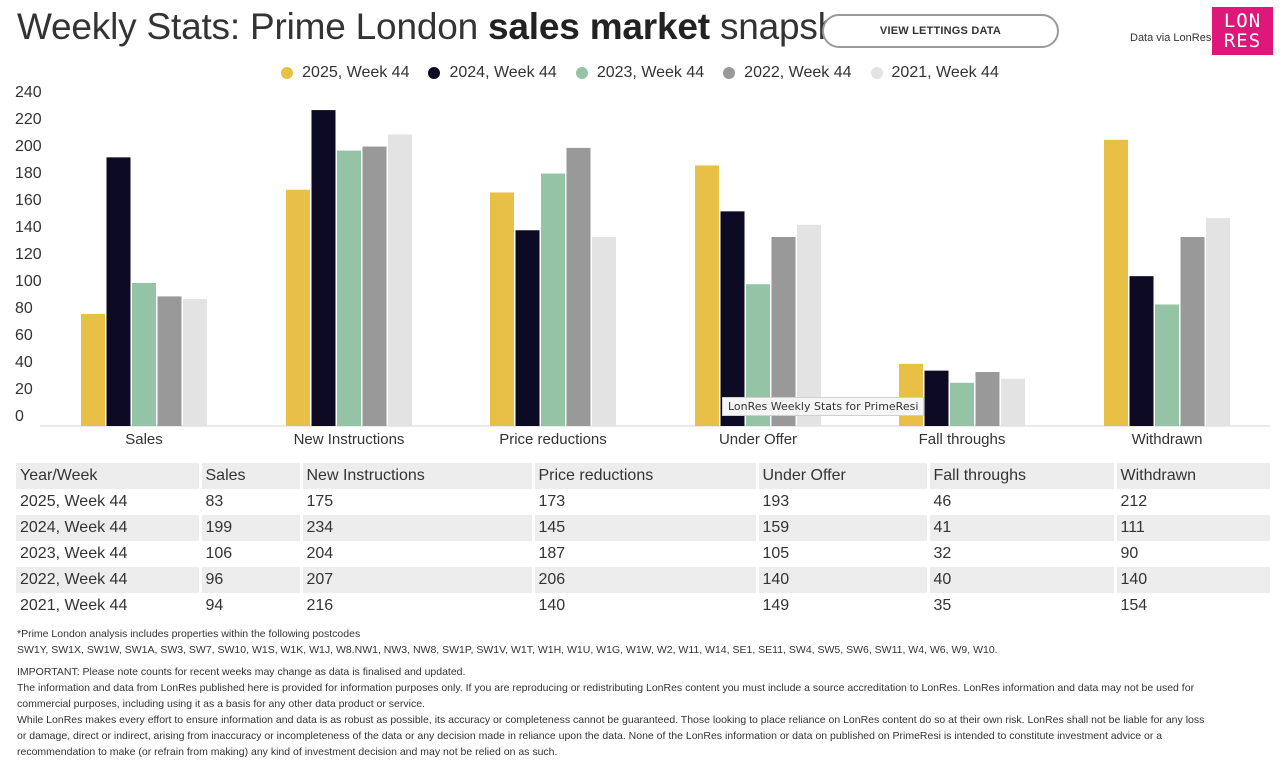  What do you see at coordinates (1194, 580) in the screenshot?
I see `cell-withdrawn: 140` at bounding box center [1194, 580].